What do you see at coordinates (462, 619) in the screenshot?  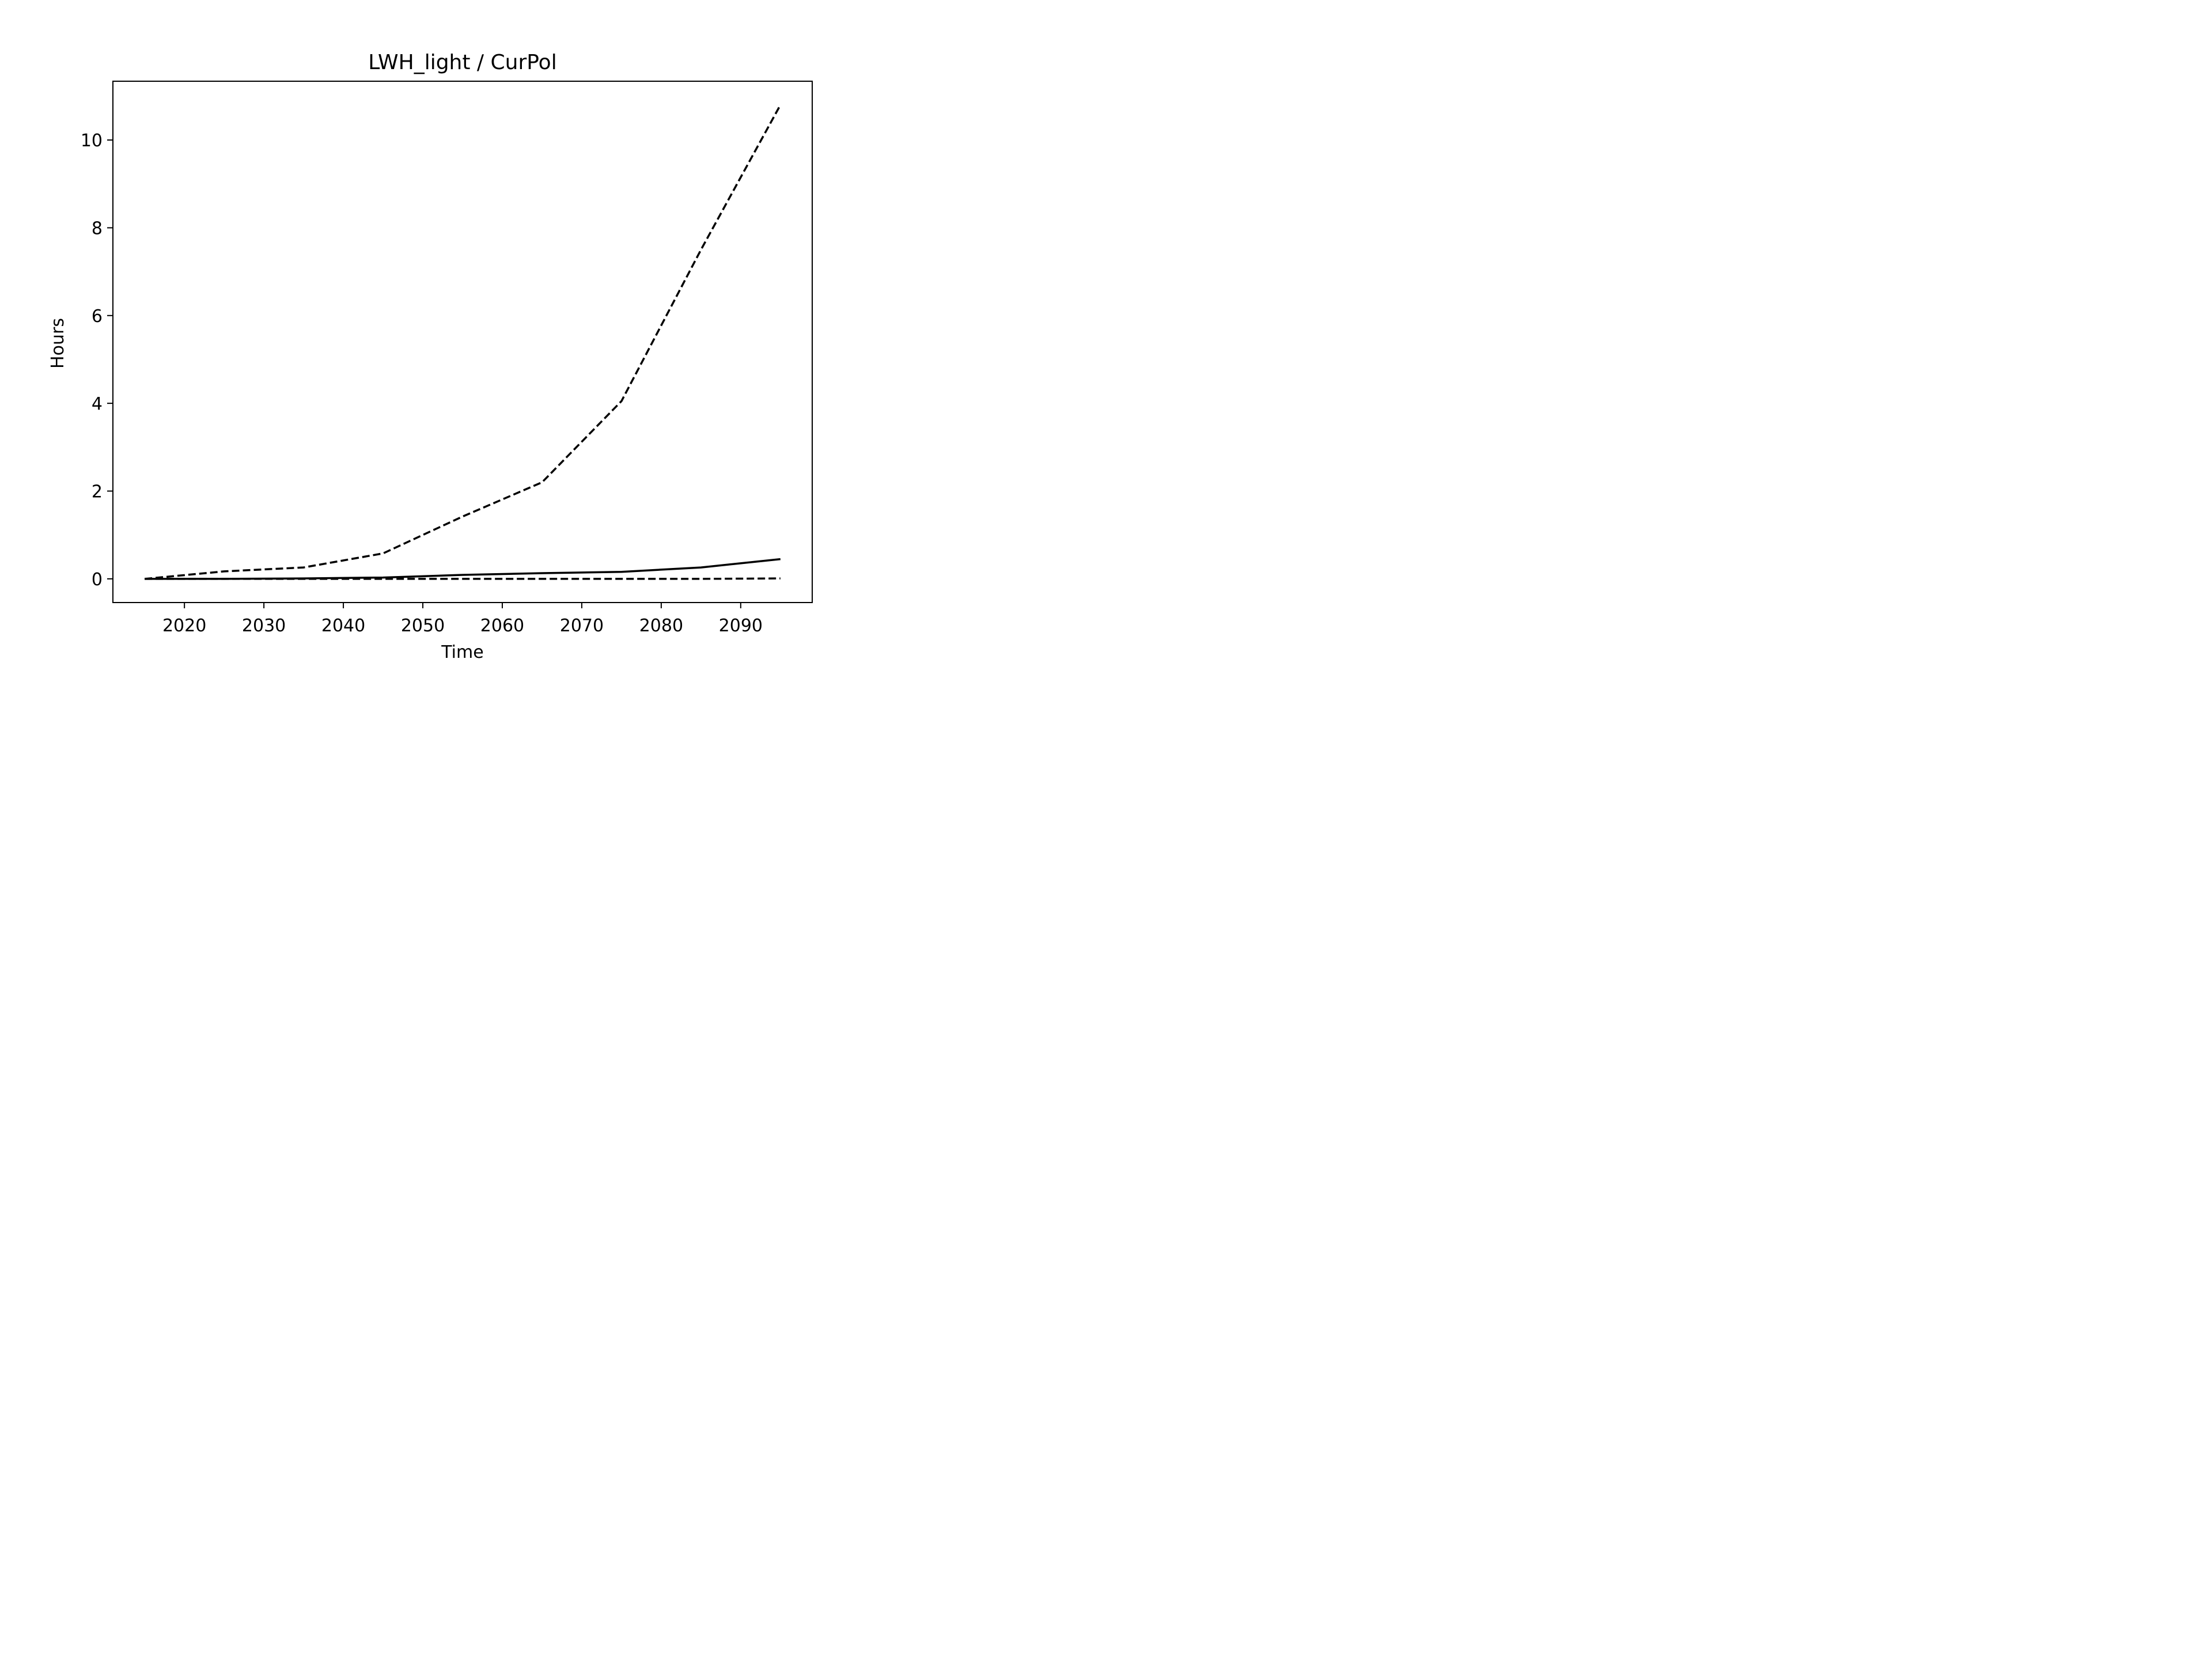 I see `x-axis: 2020 2030 2040 2050 2060 2070 2080 2090` at bounding box center [462, 619].